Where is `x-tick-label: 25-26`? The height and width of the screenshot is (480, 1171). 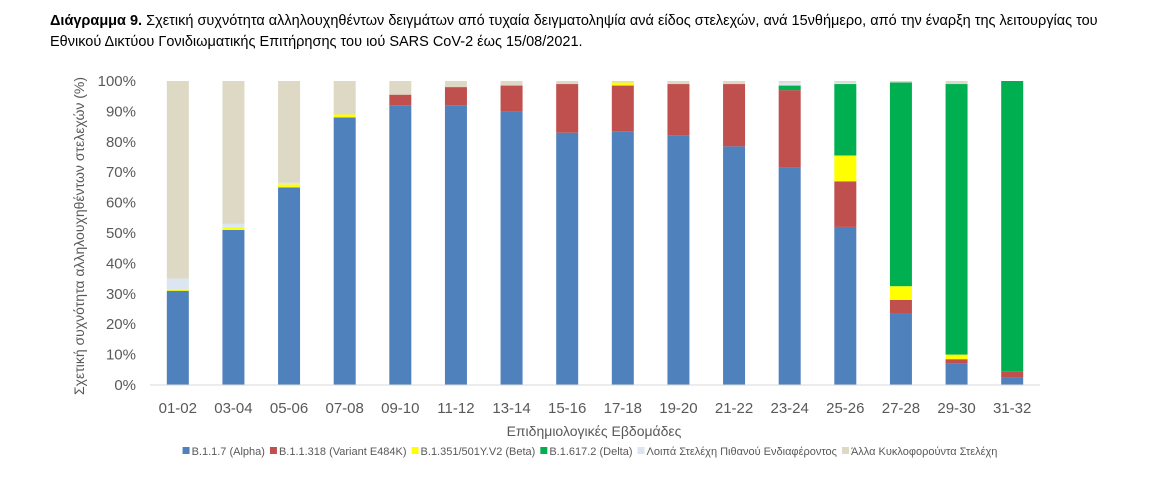 x-tick-label: 25-26 is located at coordinates (845, 408).